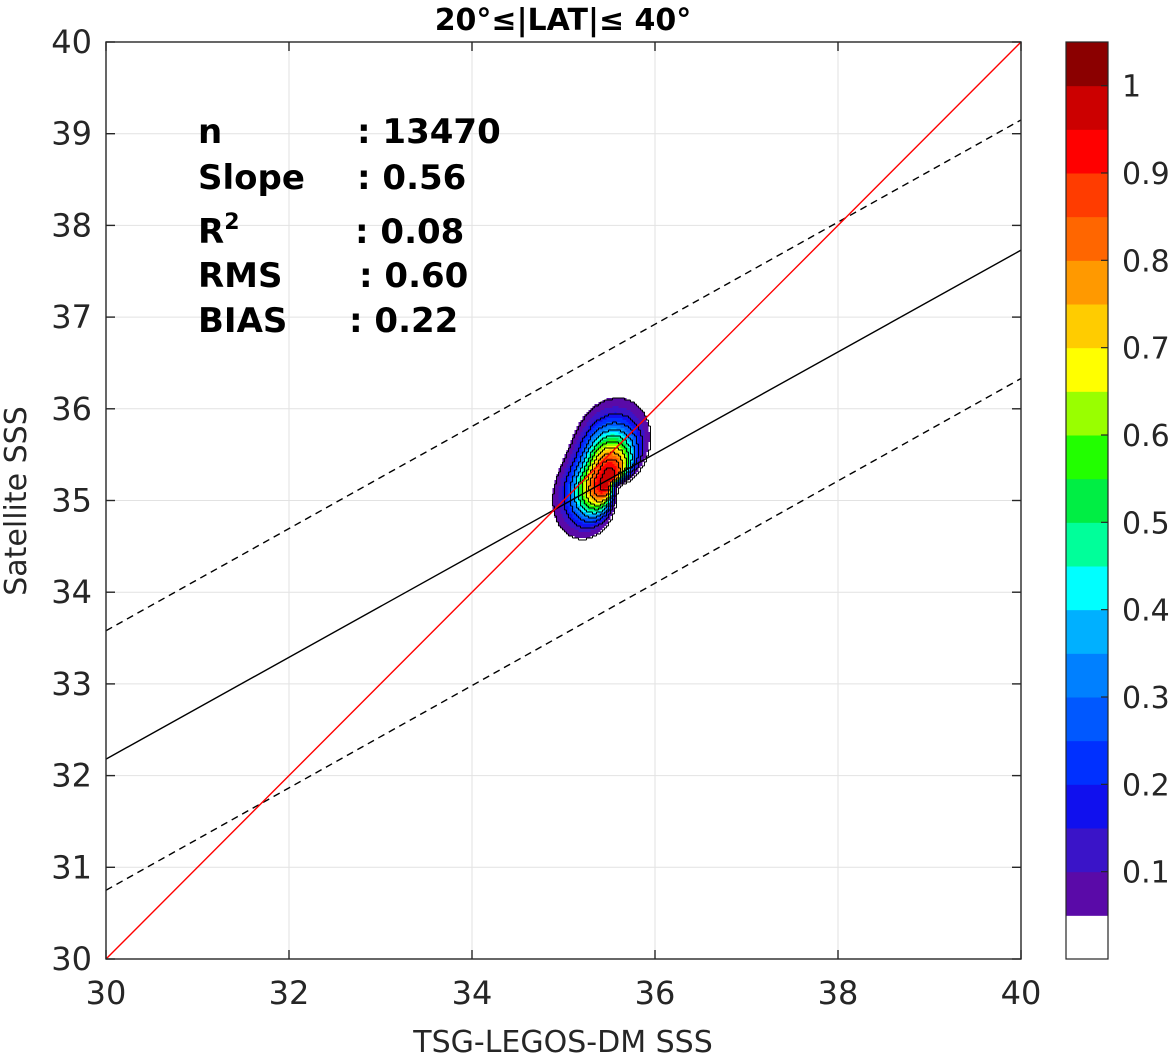 The width and height of the screenshot is (1172, 1055). I want to click on y-tick-label: 33, so click(71, 684).